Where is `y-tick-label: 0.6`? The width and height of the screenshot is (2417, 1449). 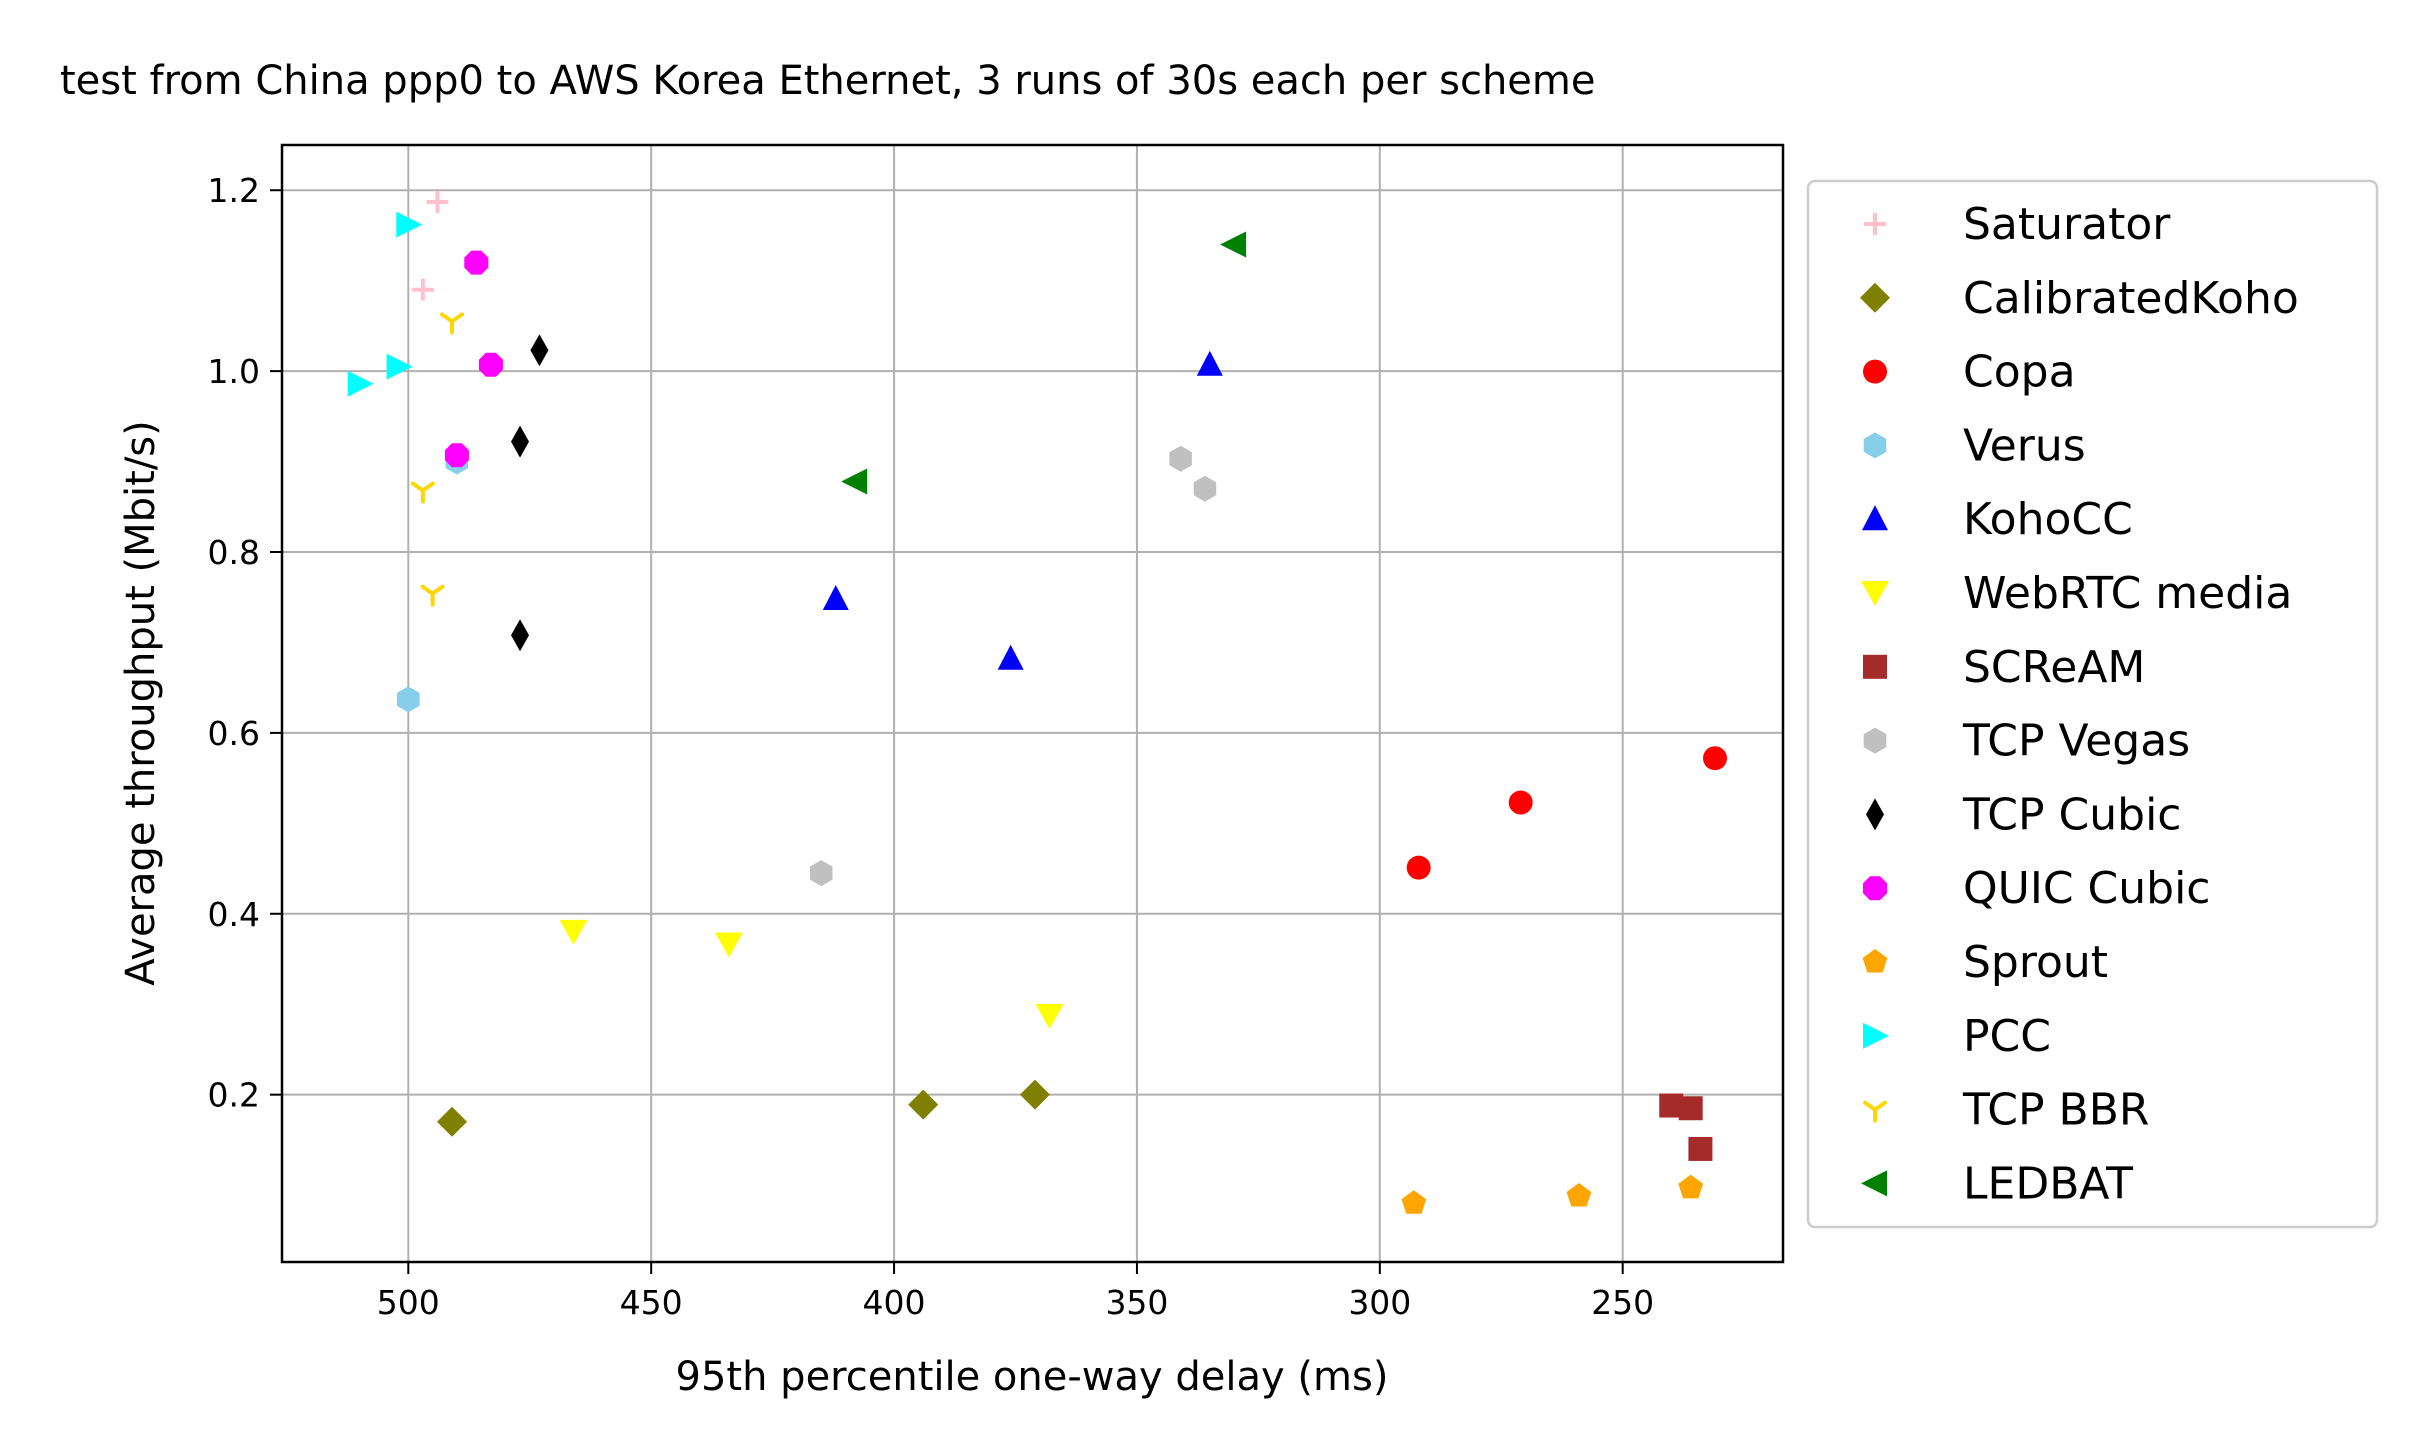 y-tick-label: 0.6 is located at coordinates (234, 733).